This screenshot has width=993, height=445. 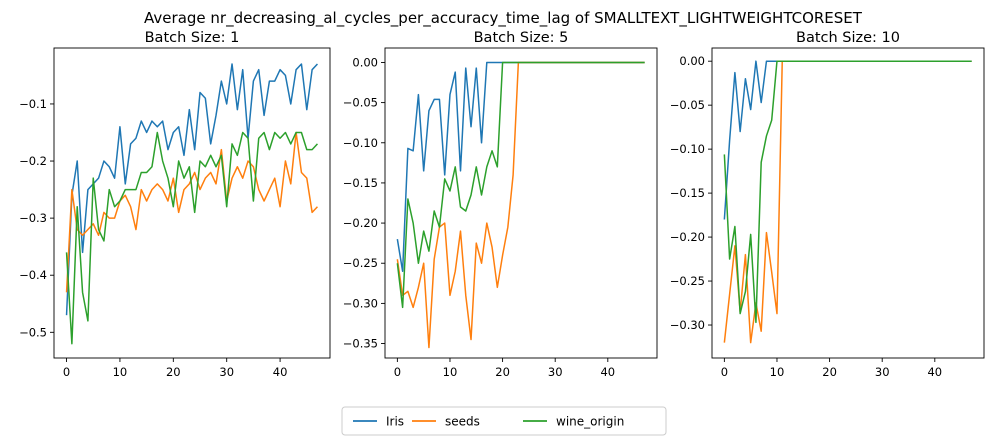 I want to click on subplot-title: Batch Size: 5, so click(x=521, y=38).